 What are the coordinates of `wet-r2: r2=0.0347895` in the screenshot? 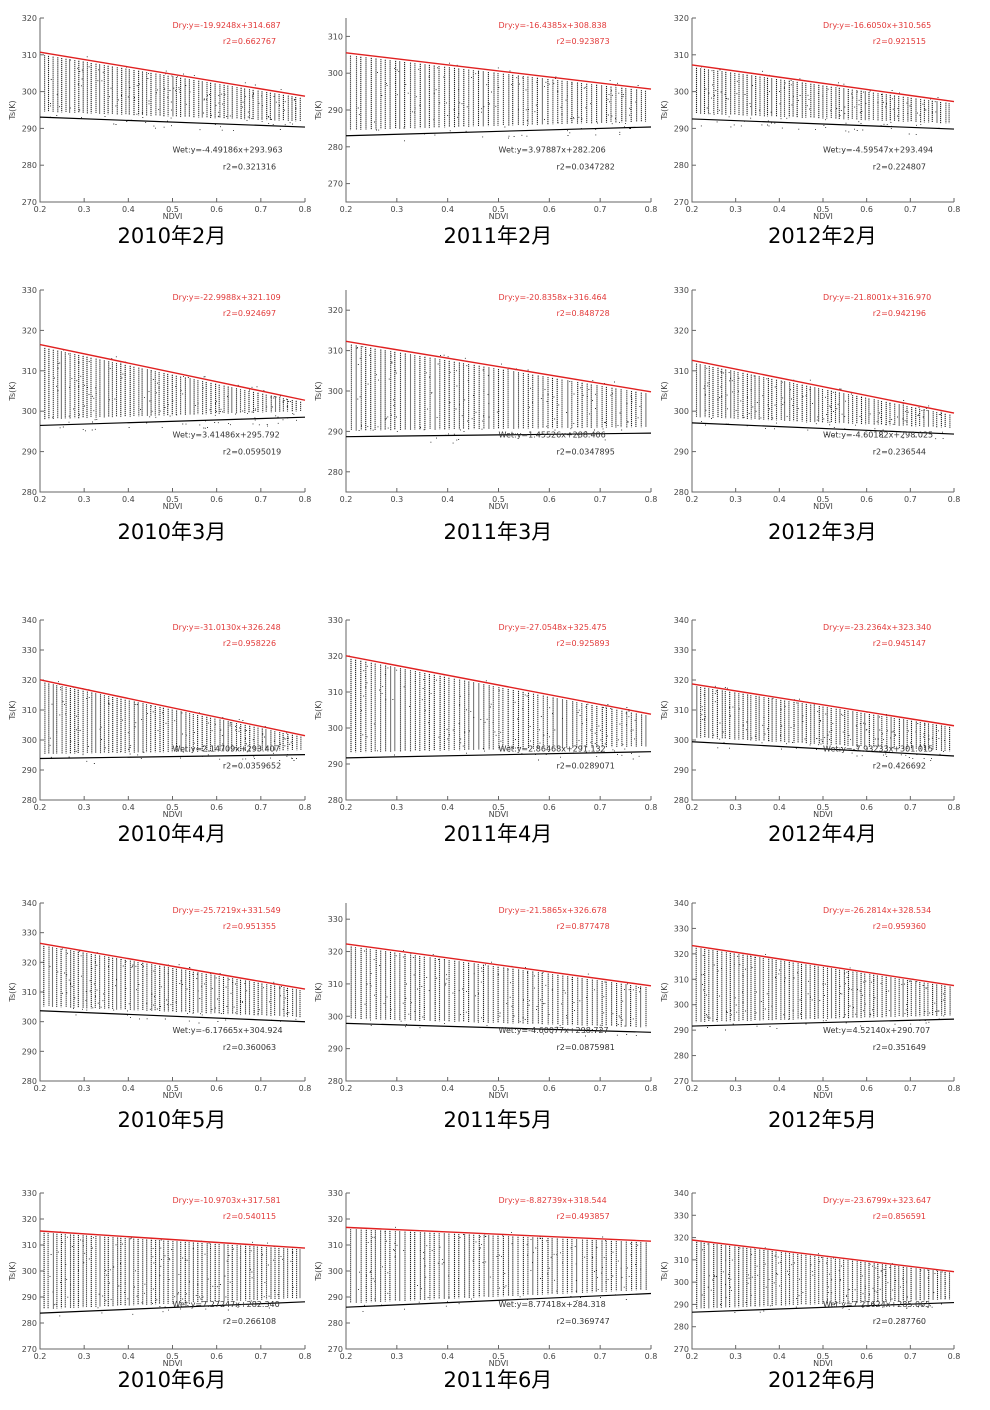 It's located at (585, 451).